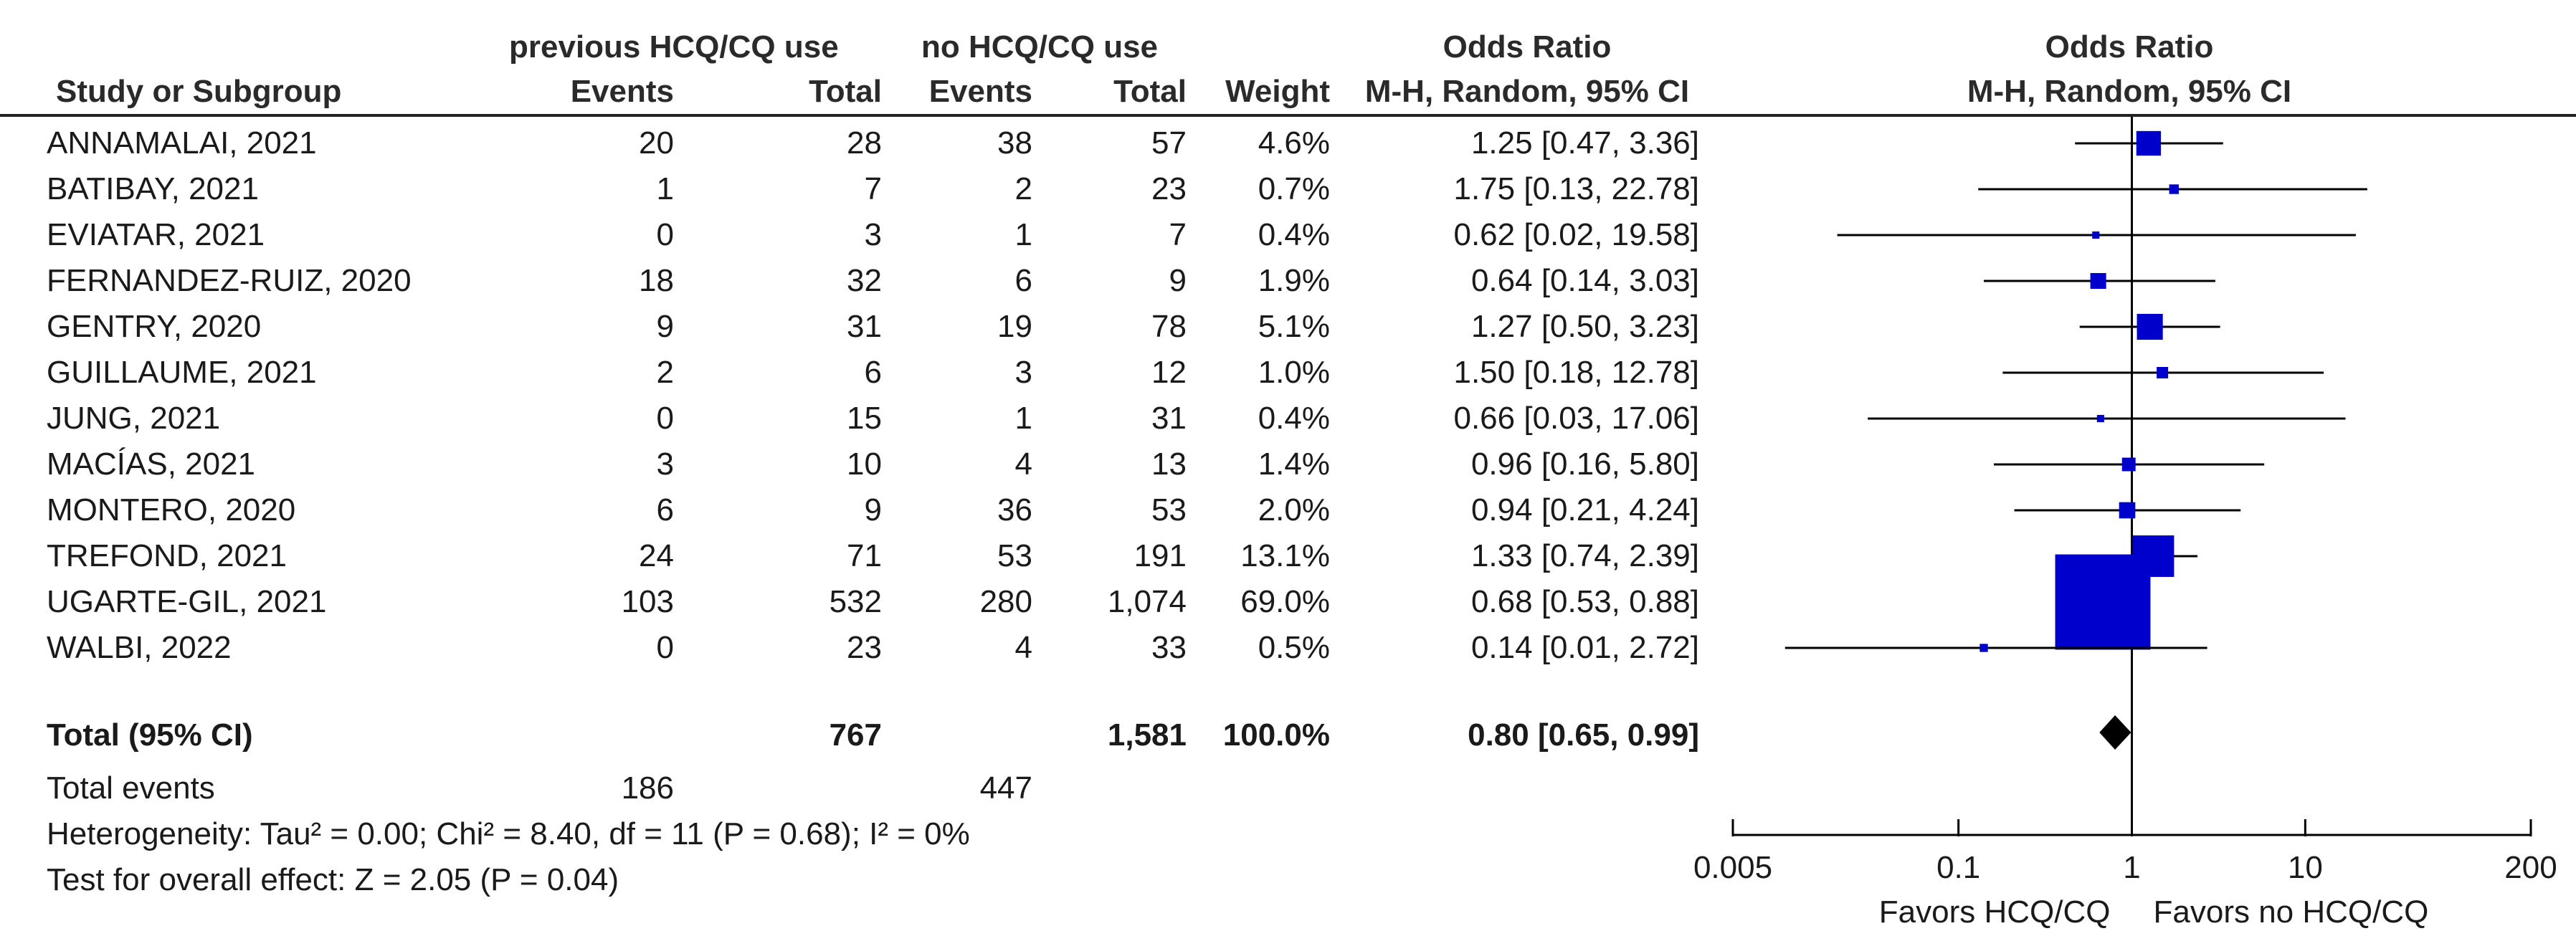 The height and width of the screenshot is (931, 2576). What do you see at coordinates (1169, 509) in the screenshot?
I see `total2-cell: 53` at bounding box center [1169, 509].